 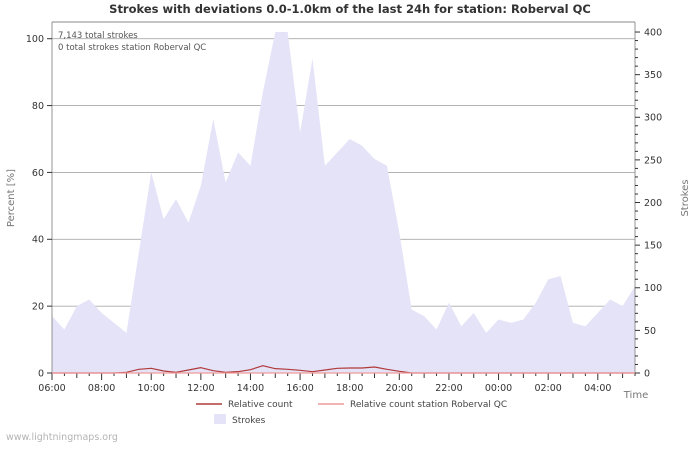 What do you see at coordinates (343, 369) in the screenshot?
I see `relative-count-series` at bounding box center [343, 369].